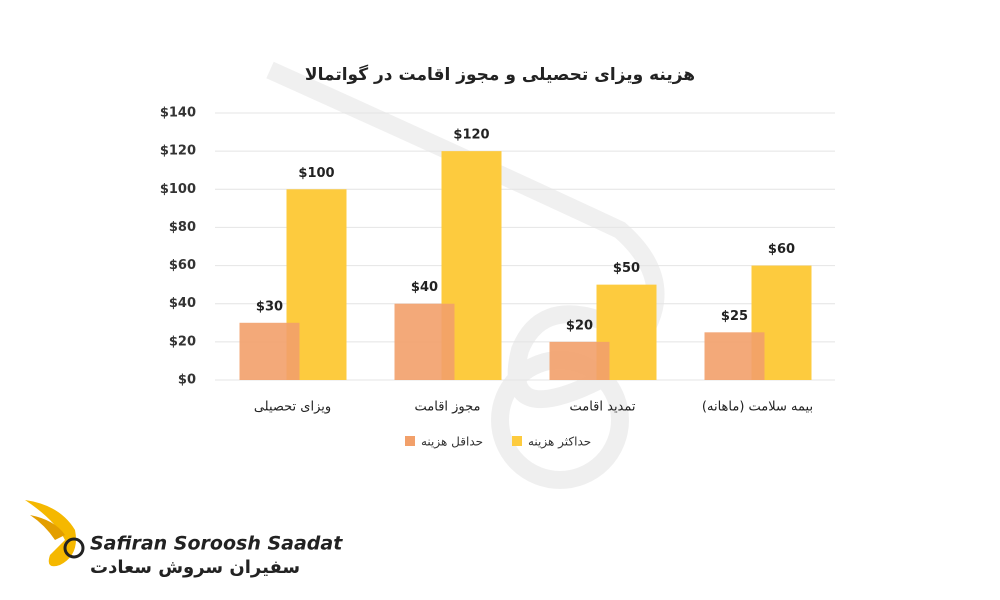  I want to click on data-label: $40, so click(424, 287).